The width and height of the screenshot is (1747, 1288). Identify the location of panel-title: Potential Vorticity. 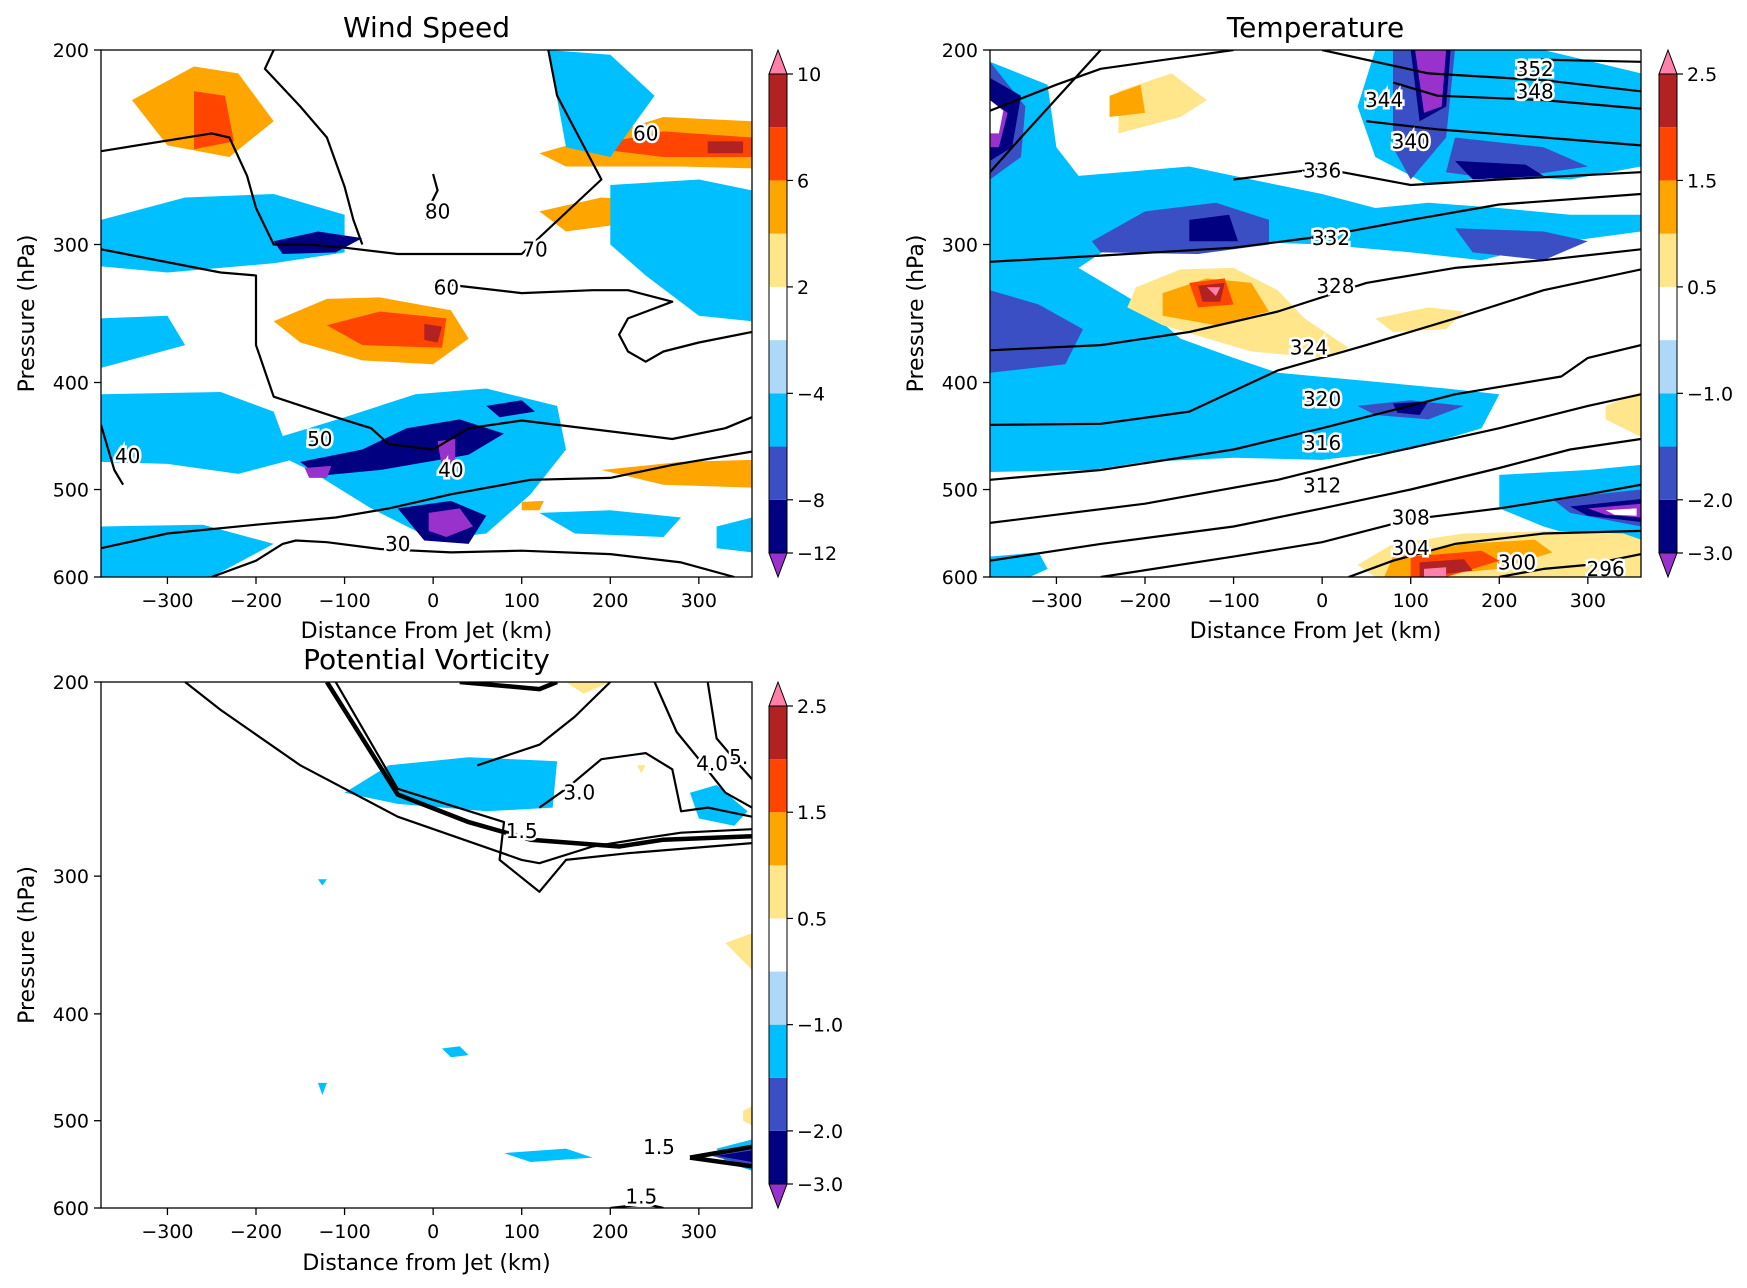
(426, 659).